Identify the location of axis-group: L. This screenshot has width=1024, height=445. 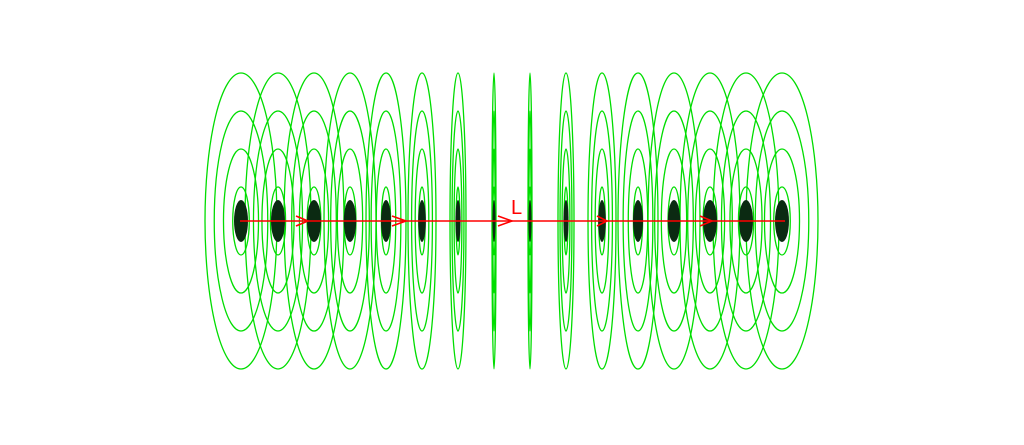
(512, 212).